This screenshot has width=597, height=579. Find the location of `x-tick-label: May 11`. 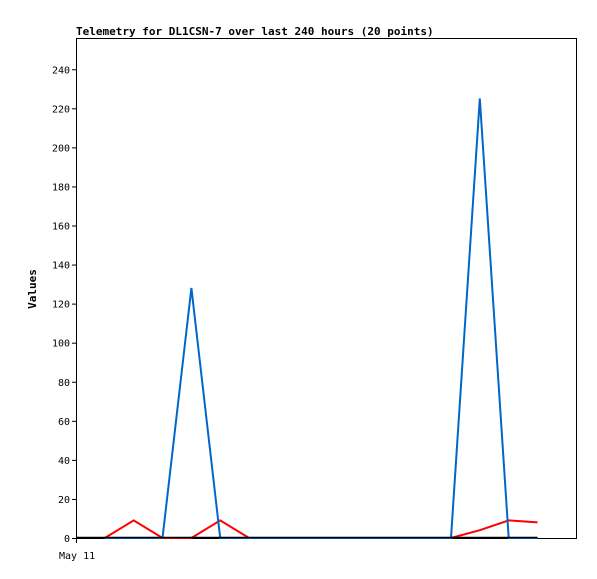

x-tick-label: May 11 is located at coordinates (77, 556).